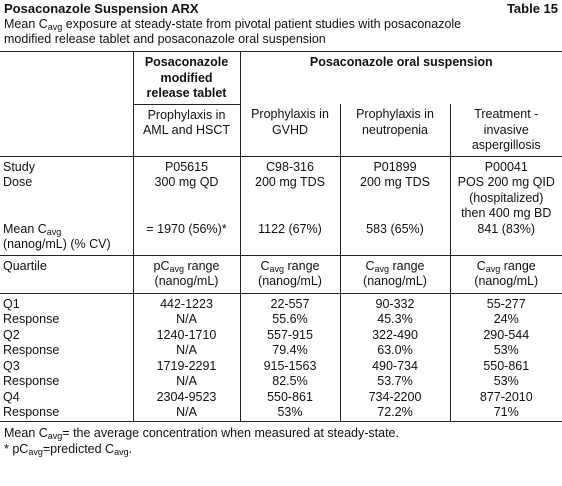 This screenshot has width=562, height=486. Describe the element at coordinates (186, 238) in the screenshot. I see `cell: = 1970 (56%)*` at that location.